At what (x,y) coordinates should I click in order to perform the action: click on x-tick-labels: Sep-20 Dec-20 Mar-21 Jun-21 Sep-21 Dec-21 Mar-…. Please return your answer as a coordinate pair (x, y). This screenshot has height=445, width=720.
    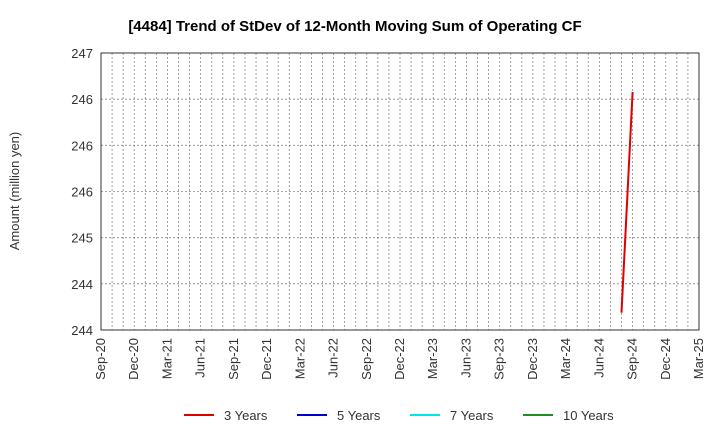
    Looking at the image, I should click on (399, 359).